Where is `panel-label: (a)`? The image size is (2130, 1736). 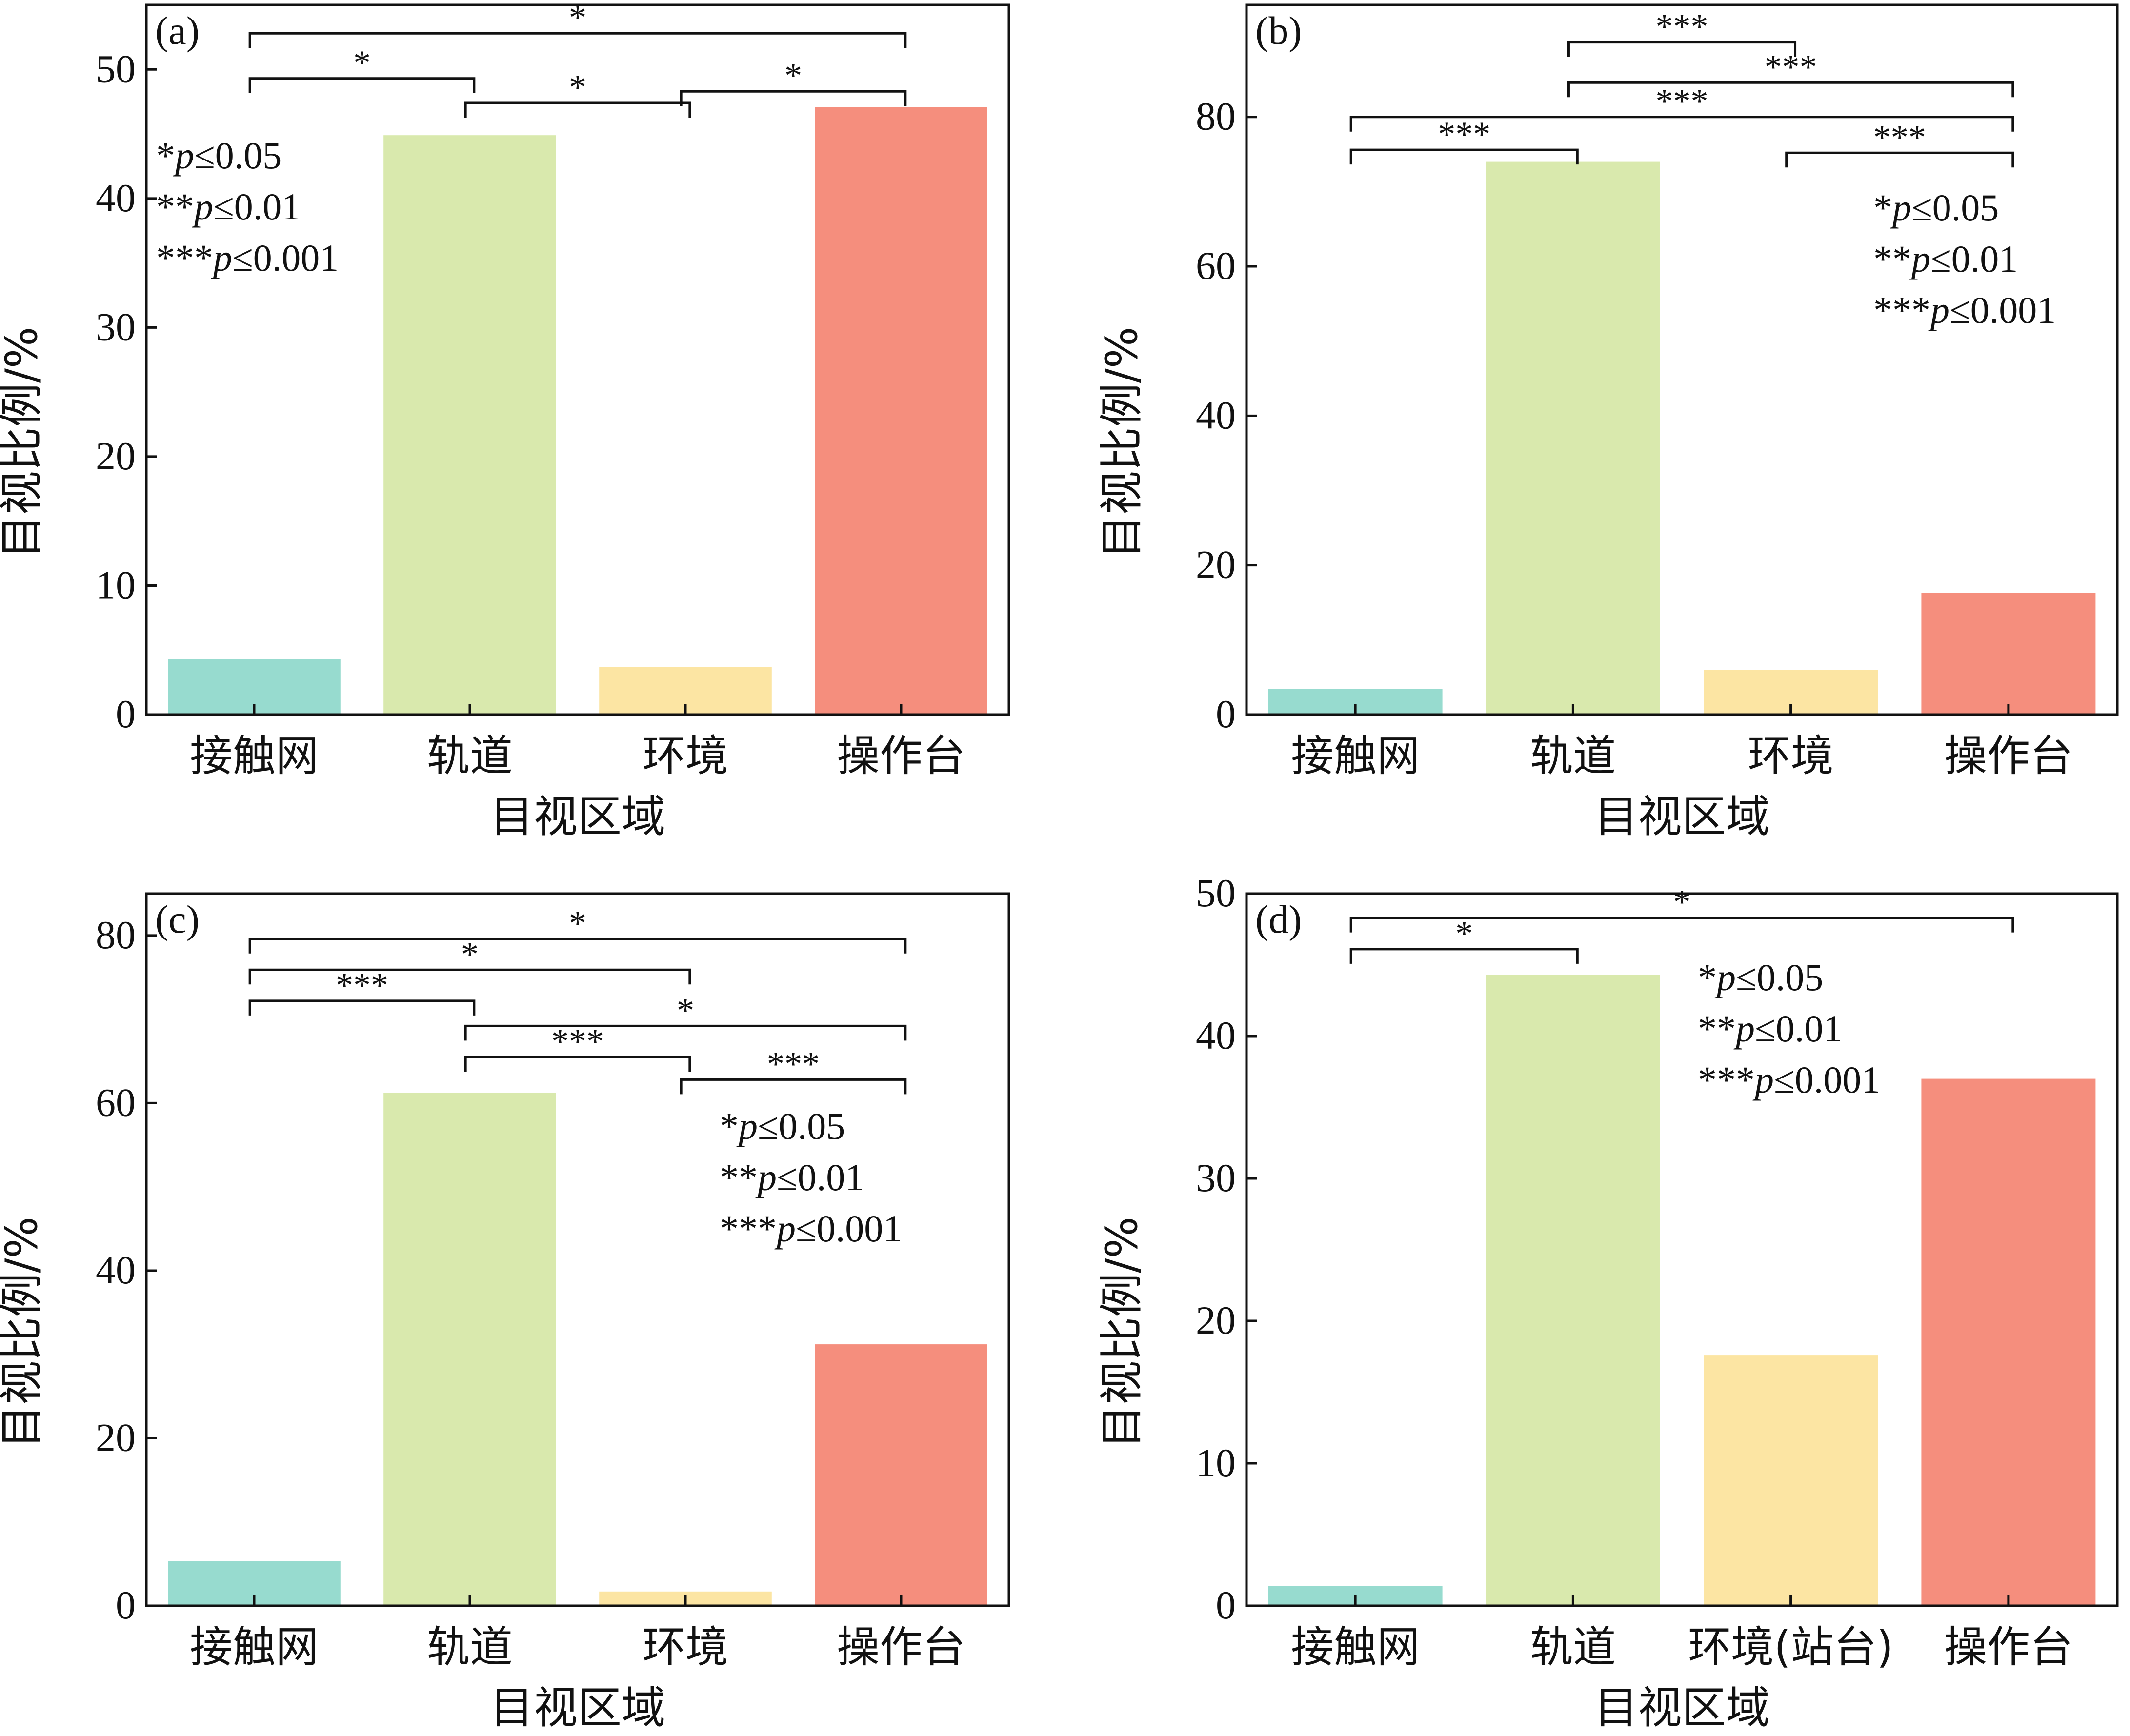
panel-label: (a) is located at coordinates (177, 30).